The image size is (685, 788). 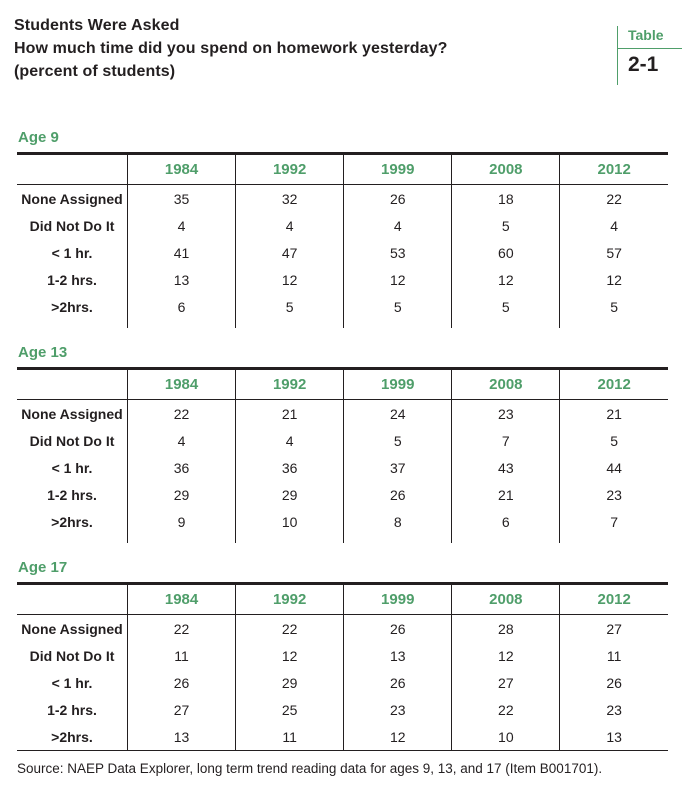 What do you see at coordinates (649, 55) in the screenshot?
I see `table-number-badge: Table 2-1` at bounding box center [649, 55].